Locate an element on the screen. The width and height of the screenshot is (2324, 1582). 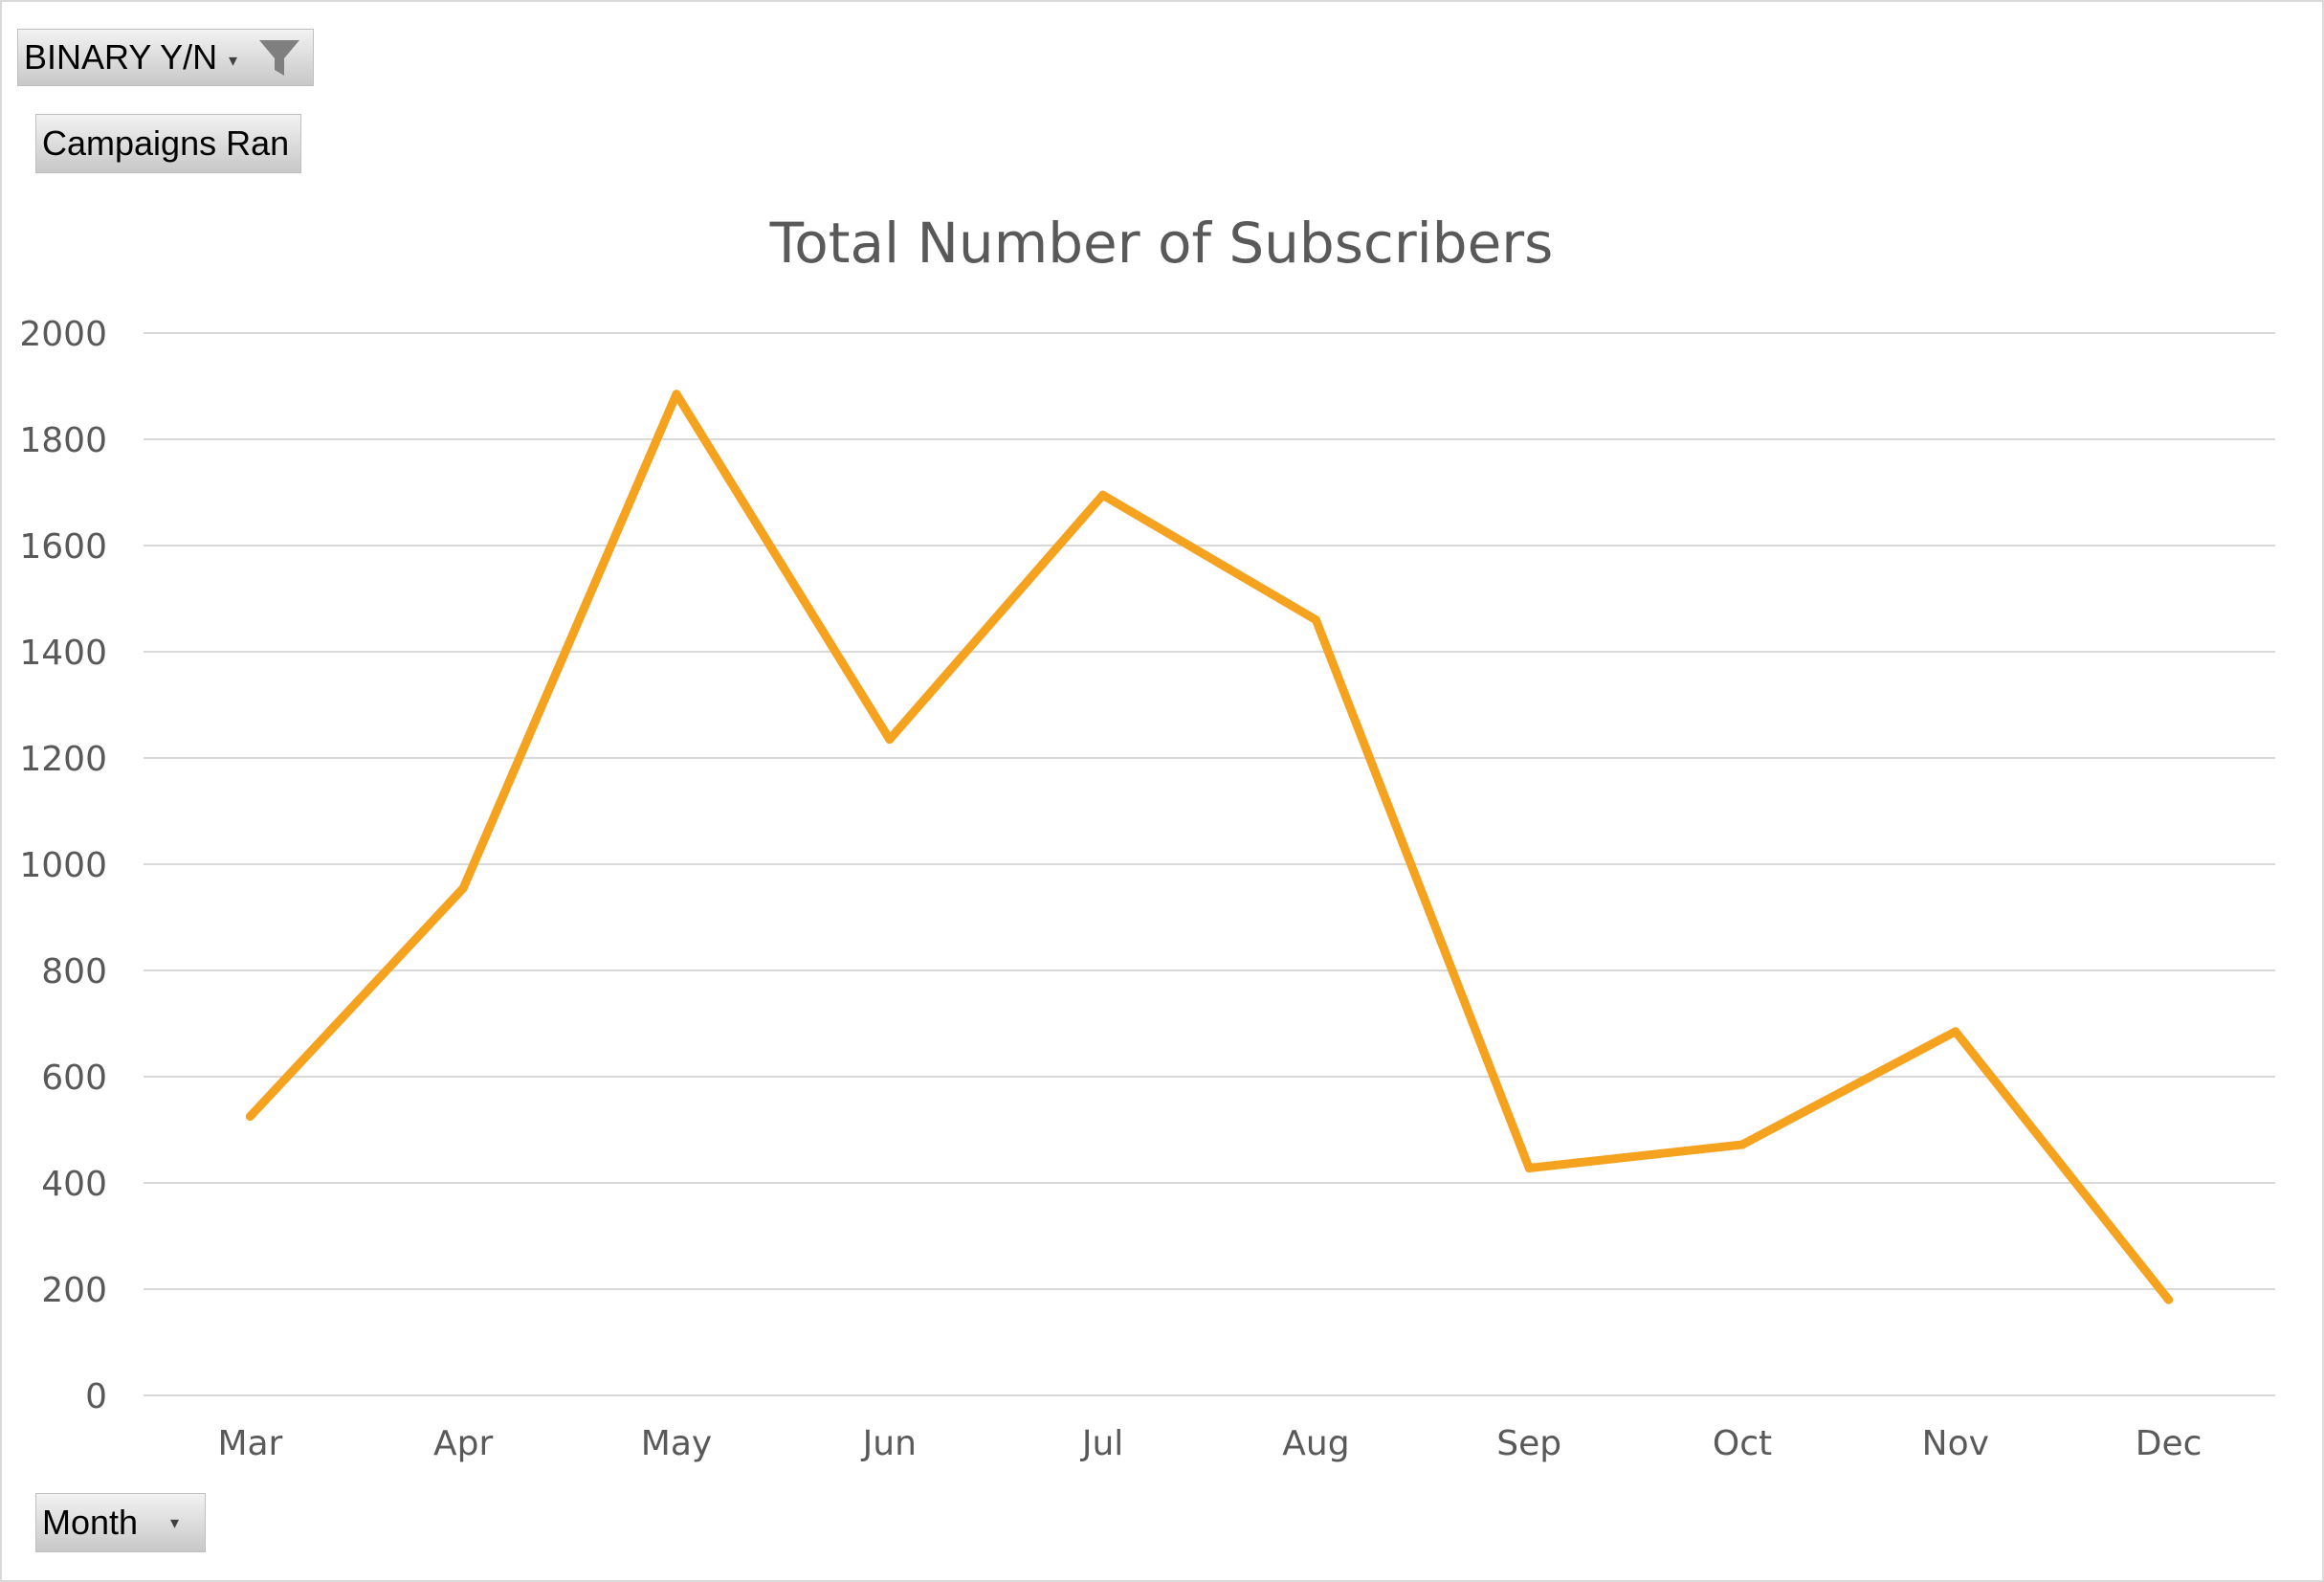
x-tick-label: Mar is located at coordinates (249, 1443).